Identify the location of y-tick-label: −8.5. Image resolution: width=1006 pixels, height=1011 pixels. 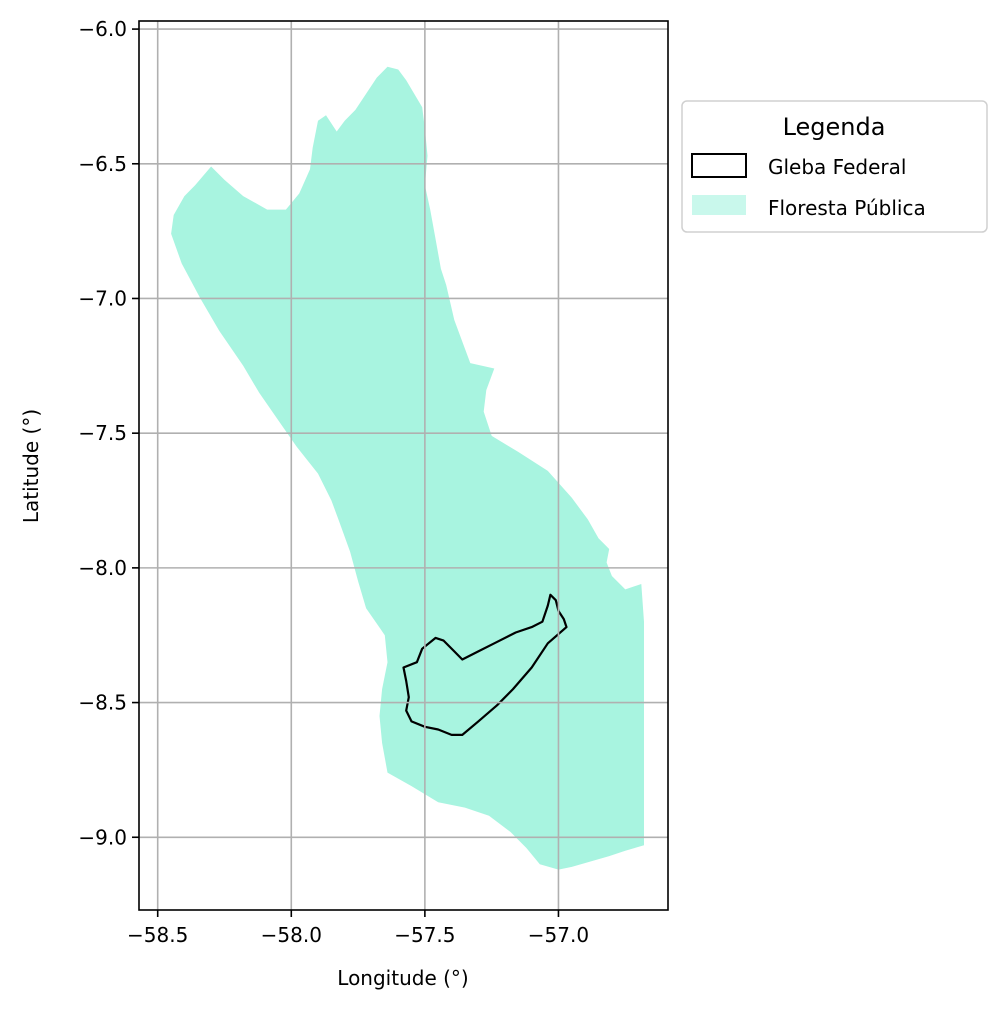
(102, 703).